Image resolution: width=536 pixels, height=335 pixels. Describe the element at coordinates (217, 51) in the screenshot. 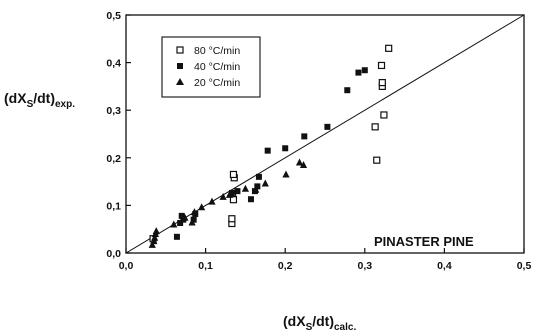

I see `legend-label-80: 80 °C/min` at that location.